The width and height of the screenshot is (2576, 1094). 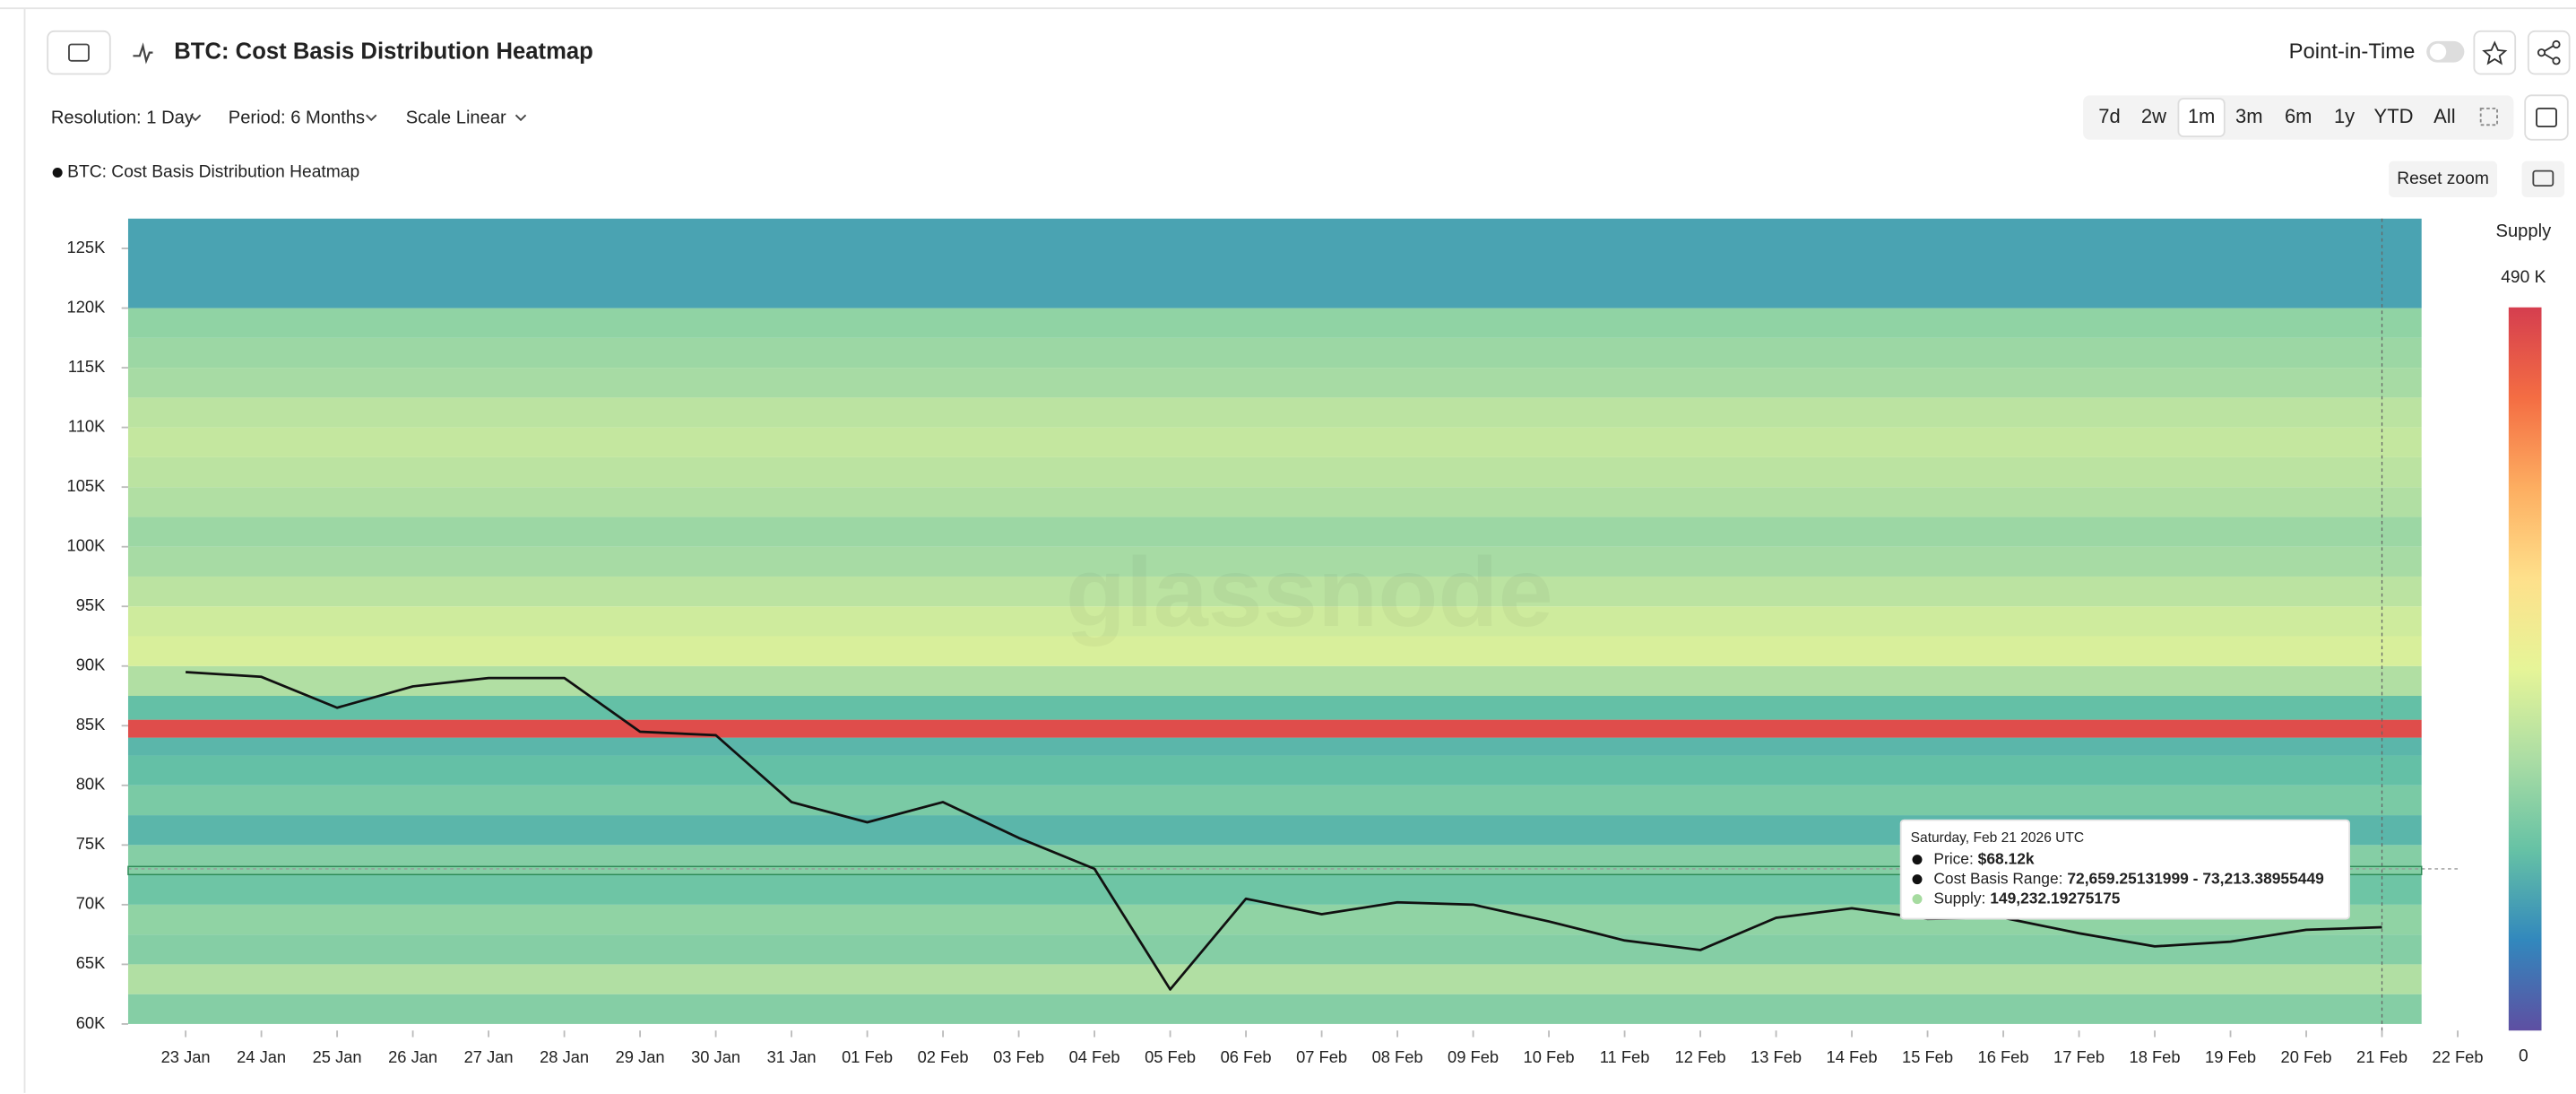 What do you see at coordinates (2153, 116) in the screenshot?
I see `range-button: 2w` at bounding box center [2153, 116].